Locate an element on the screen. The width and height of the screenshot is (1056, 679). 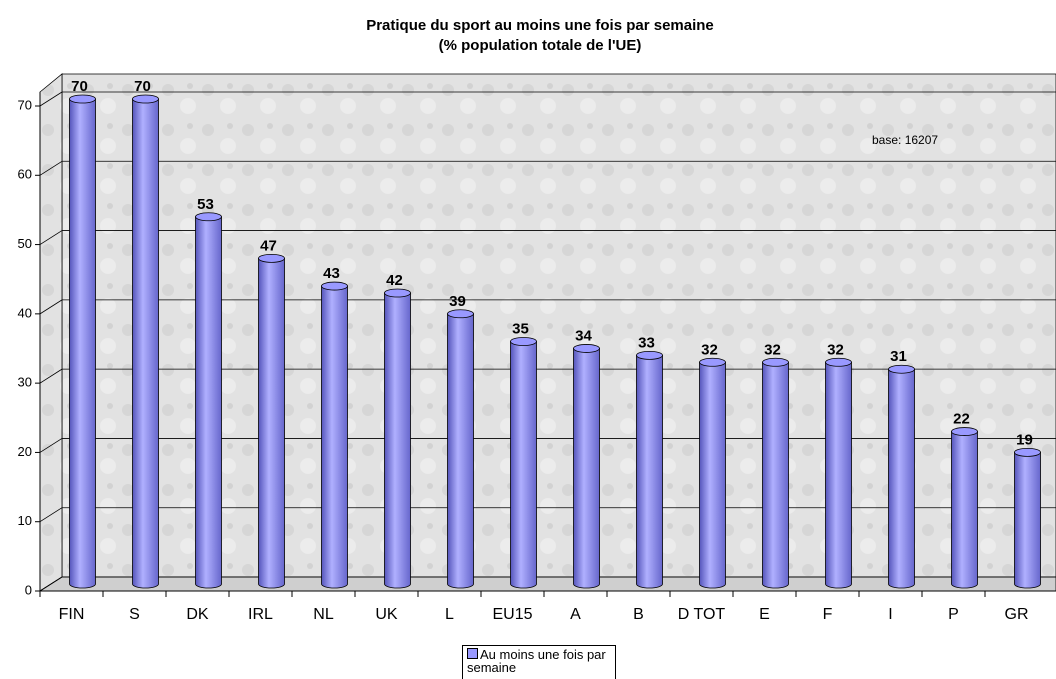
data-label: 42 is located at coordinates (394, 280).